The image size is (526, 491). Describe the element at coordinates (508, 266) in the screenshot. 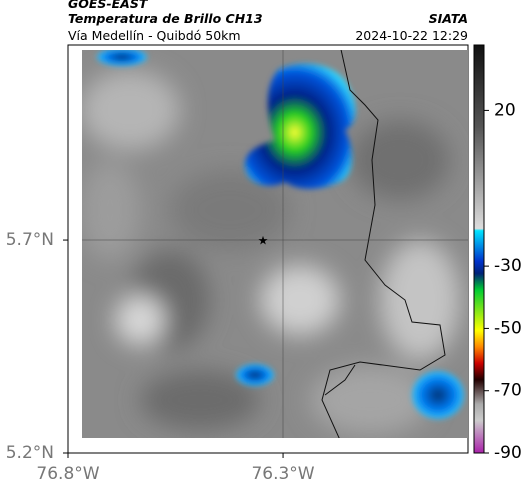

I see `colorbar-tick-label: -30` at that location.